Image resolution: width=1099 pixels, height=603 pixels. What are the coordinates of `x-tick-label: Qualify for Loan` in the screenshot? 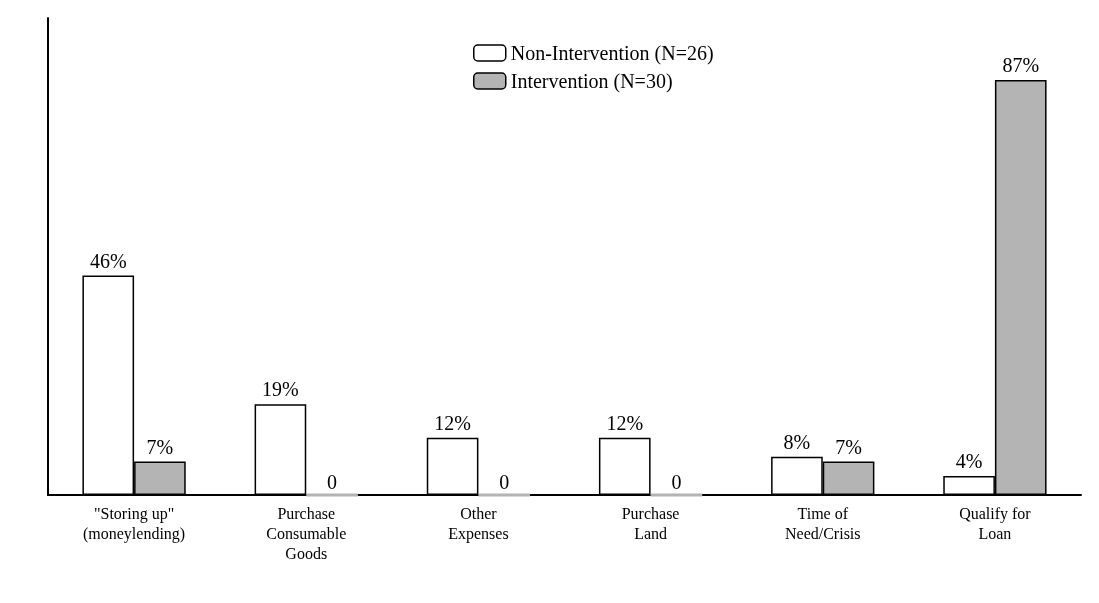 It's located at (995, 523).